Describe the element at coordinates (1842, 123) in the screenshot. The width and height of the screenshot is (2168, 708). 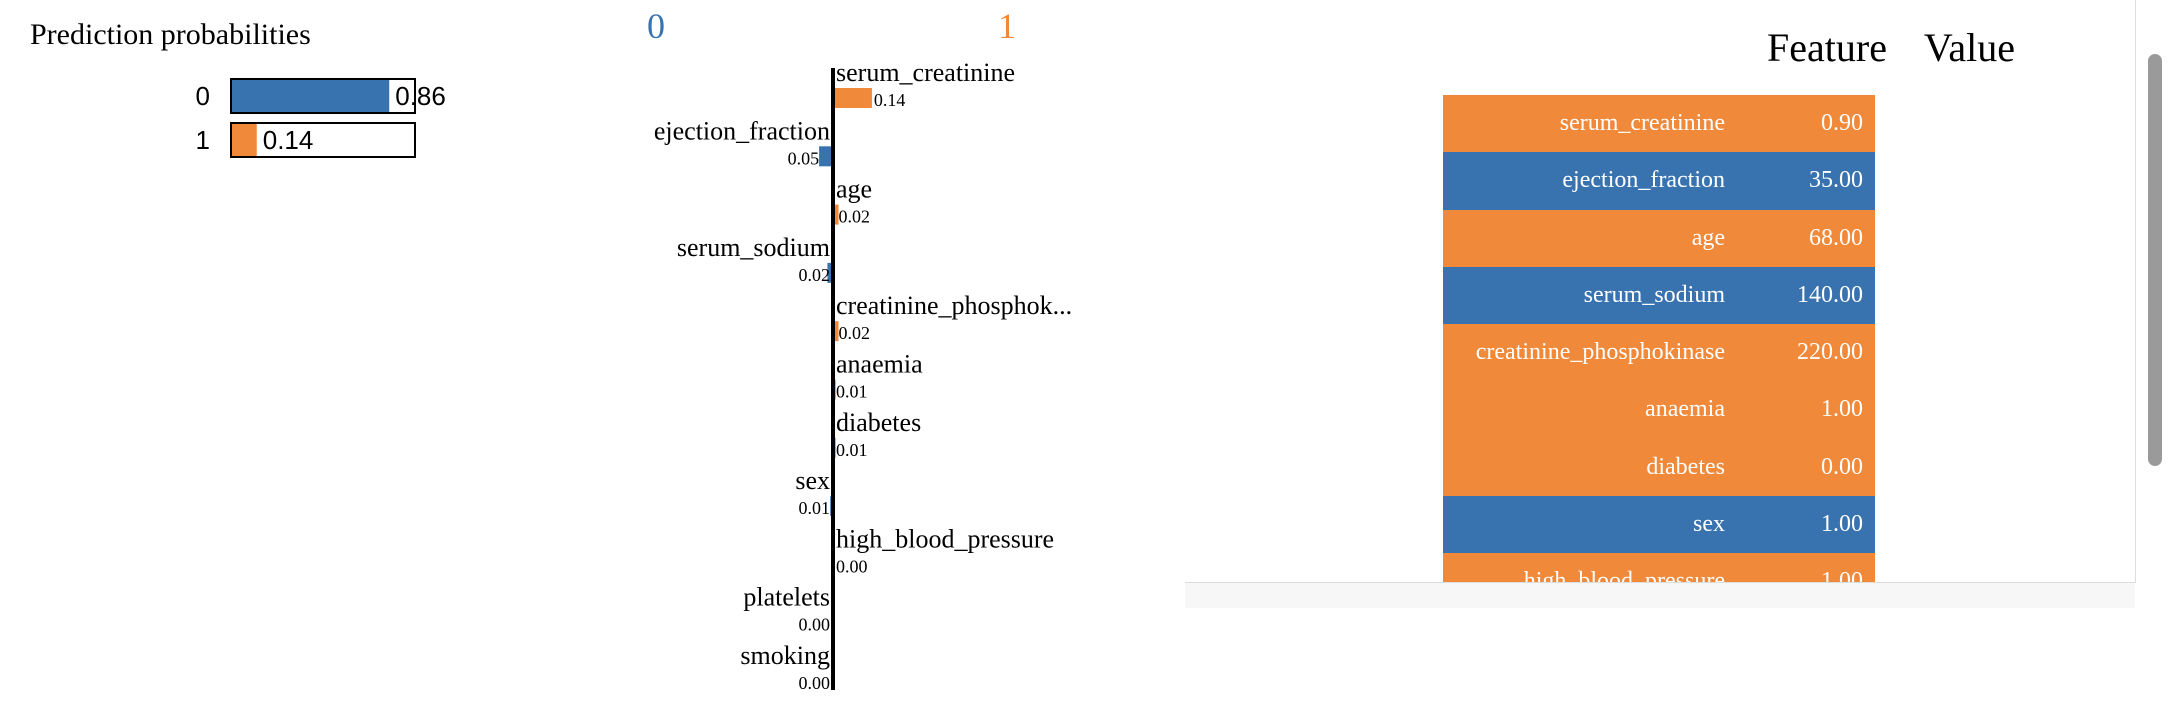
I see `feature-value-cell: 0.90` at that location.